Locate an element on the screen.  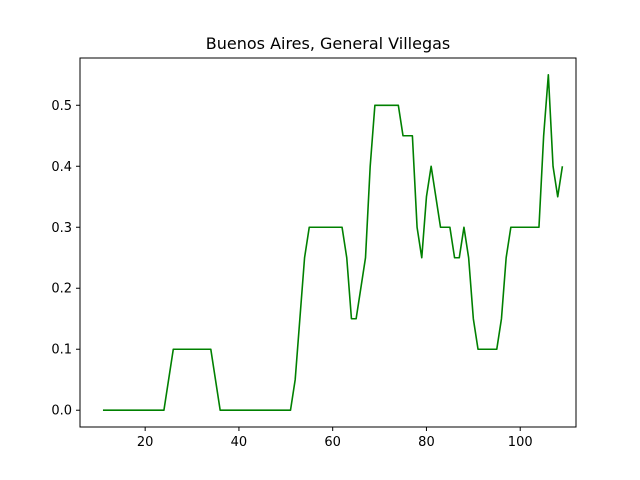
x-tick-label: 100 is located at coordinates (520, 442).